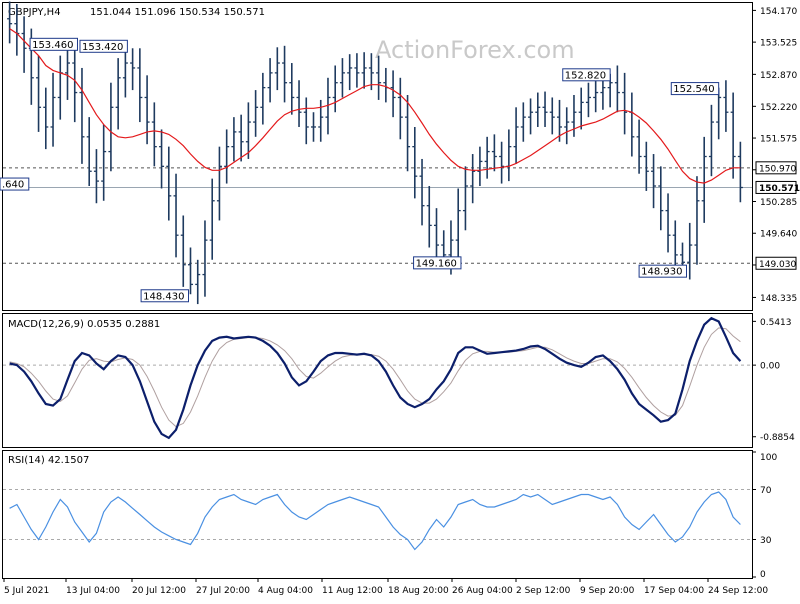 The image size is (800, 604). Describe the element at coordinates (93, 591) in the screenshot. I see `x-tick-label: 13 Jul 04:00` at that location.